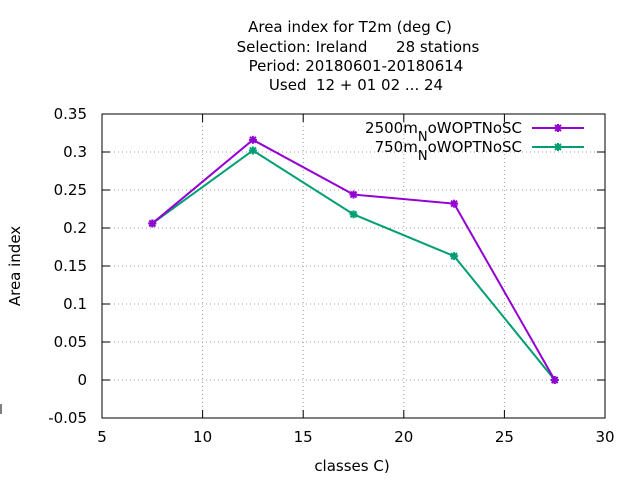 This screenshot has height=485, width=640. I want to click on y-tick-label: 0.15, so click(70, 266).